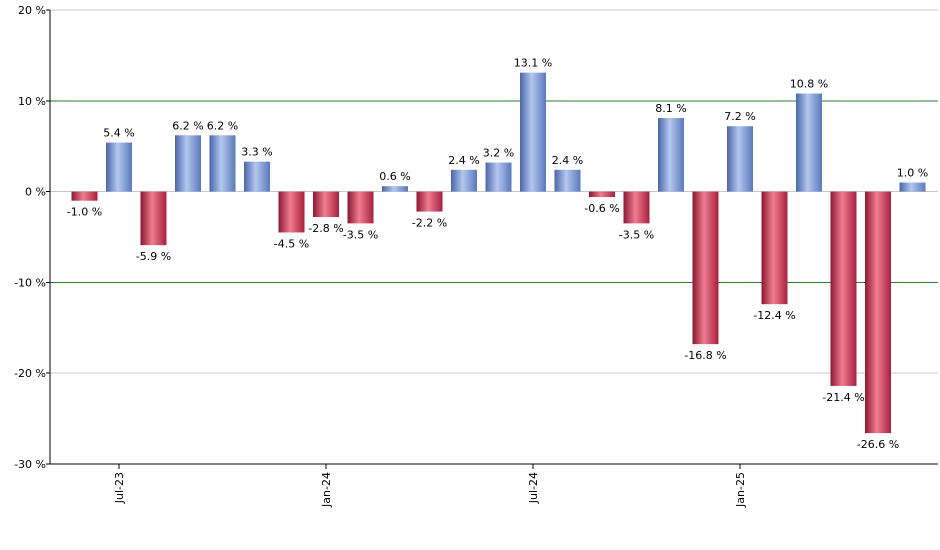 This screenshot has width=940, height=550. I want to click on x-tick-label: Jul-24, so click(533, 488).